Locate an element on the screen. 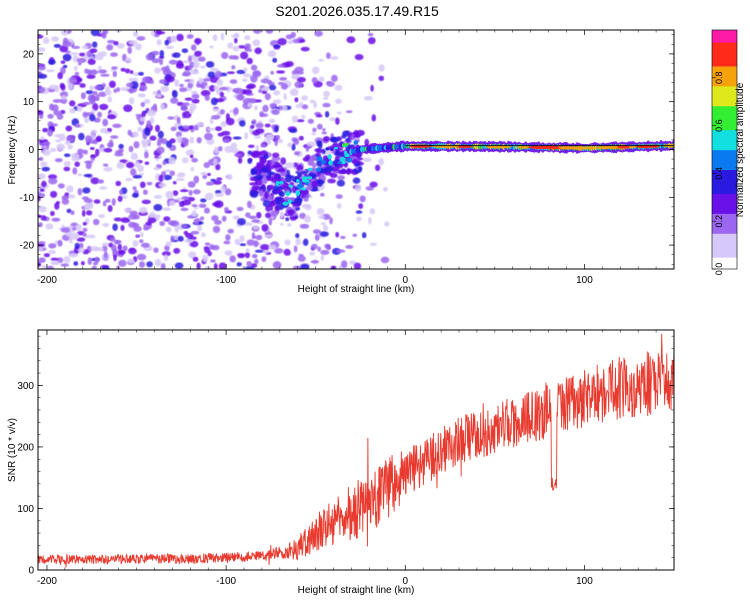 The image size is (750, 600). heatmap-x-tick-label: -100 is located at coordinates (226, 280).